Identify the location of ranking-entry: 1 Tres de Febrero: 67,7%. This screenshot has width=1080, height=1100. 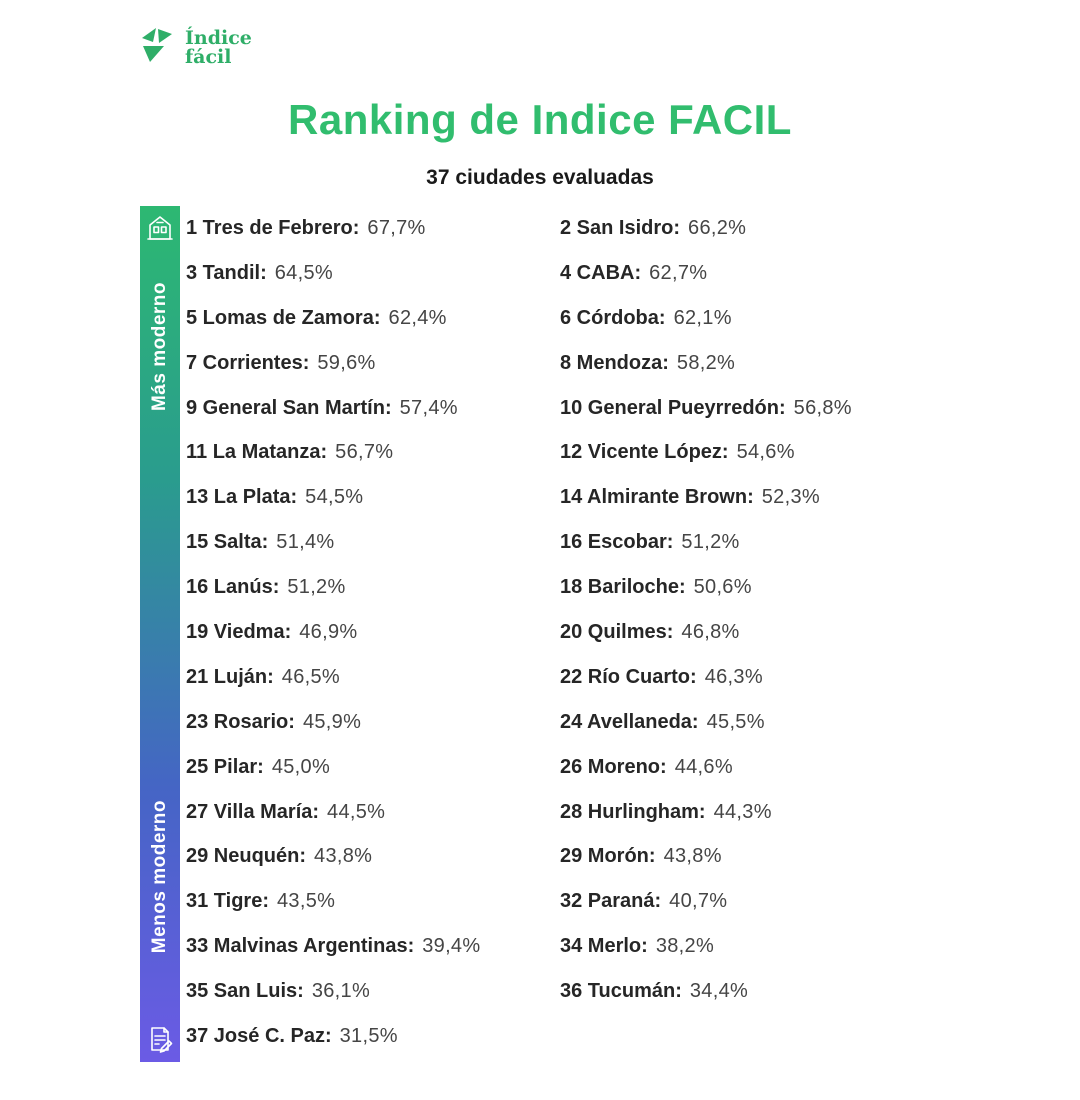
(376, 228).